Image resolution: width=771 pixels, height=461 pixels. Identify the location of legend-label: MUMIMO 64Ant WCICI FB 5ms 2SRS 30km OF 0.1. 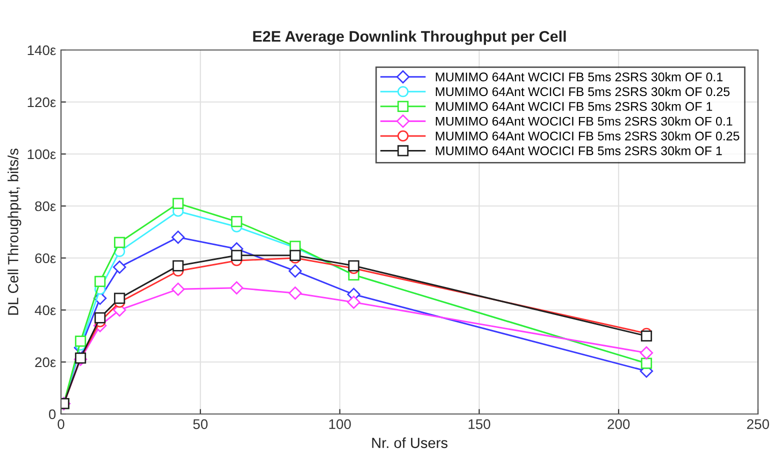
(579, 77).